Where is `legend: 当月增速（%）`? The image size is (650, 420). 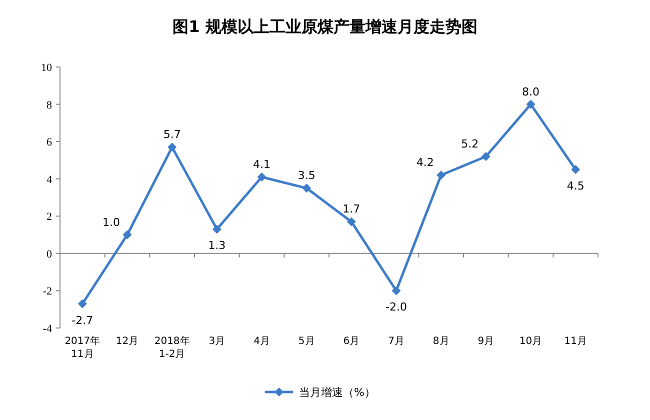
legend: 当月增速（%） is located at coordinates (320, 392).